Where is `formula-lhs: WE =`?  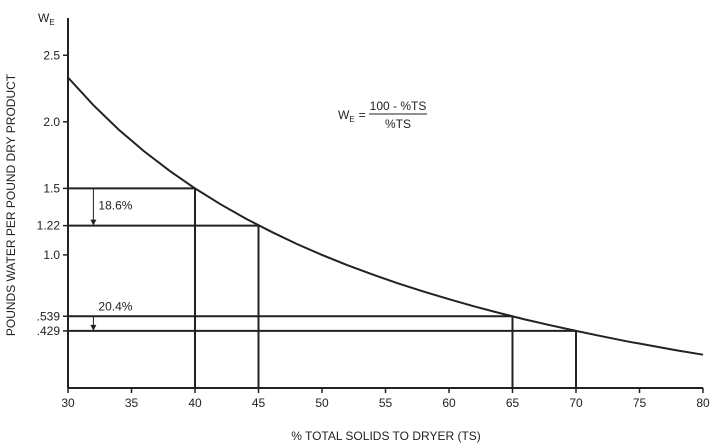 formula-lhs: WE = is located at coordinates (352, 116).